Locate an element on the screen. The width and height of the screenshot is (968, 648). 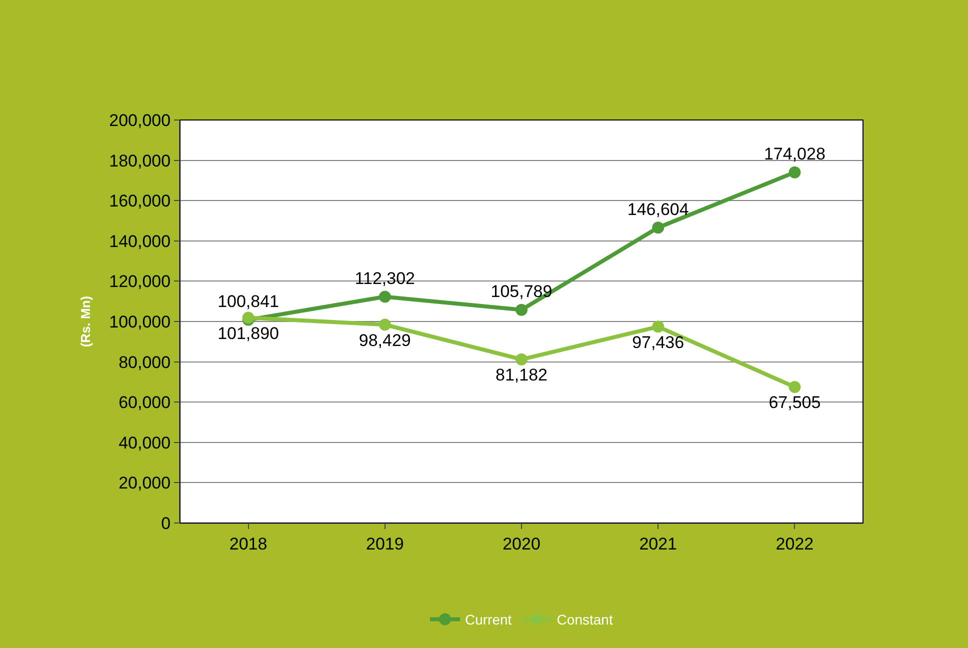
data-label: 67,505 is located at coordinates (794, 402).